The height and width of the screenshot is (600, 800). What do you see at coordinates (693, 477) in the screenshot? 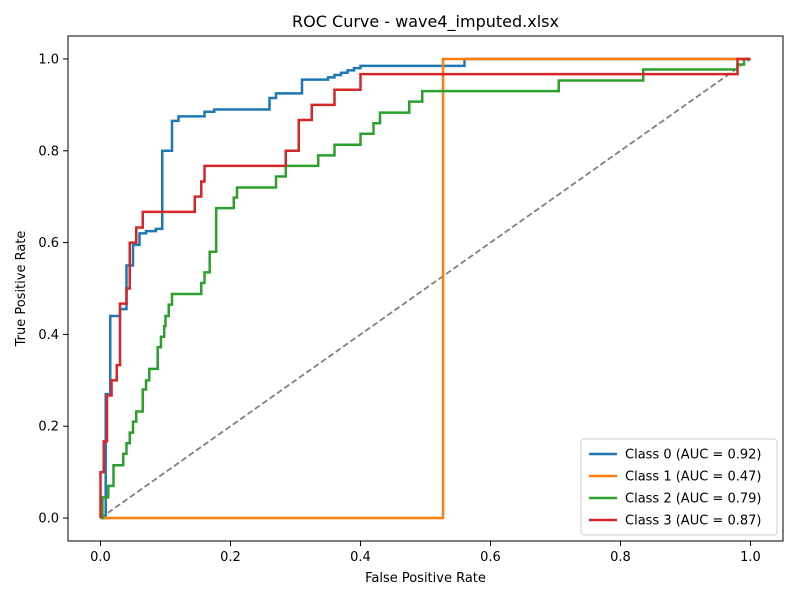
I see `legend-label: Class 1 (AUC = 0.47)` at bounding box center [693, 477].